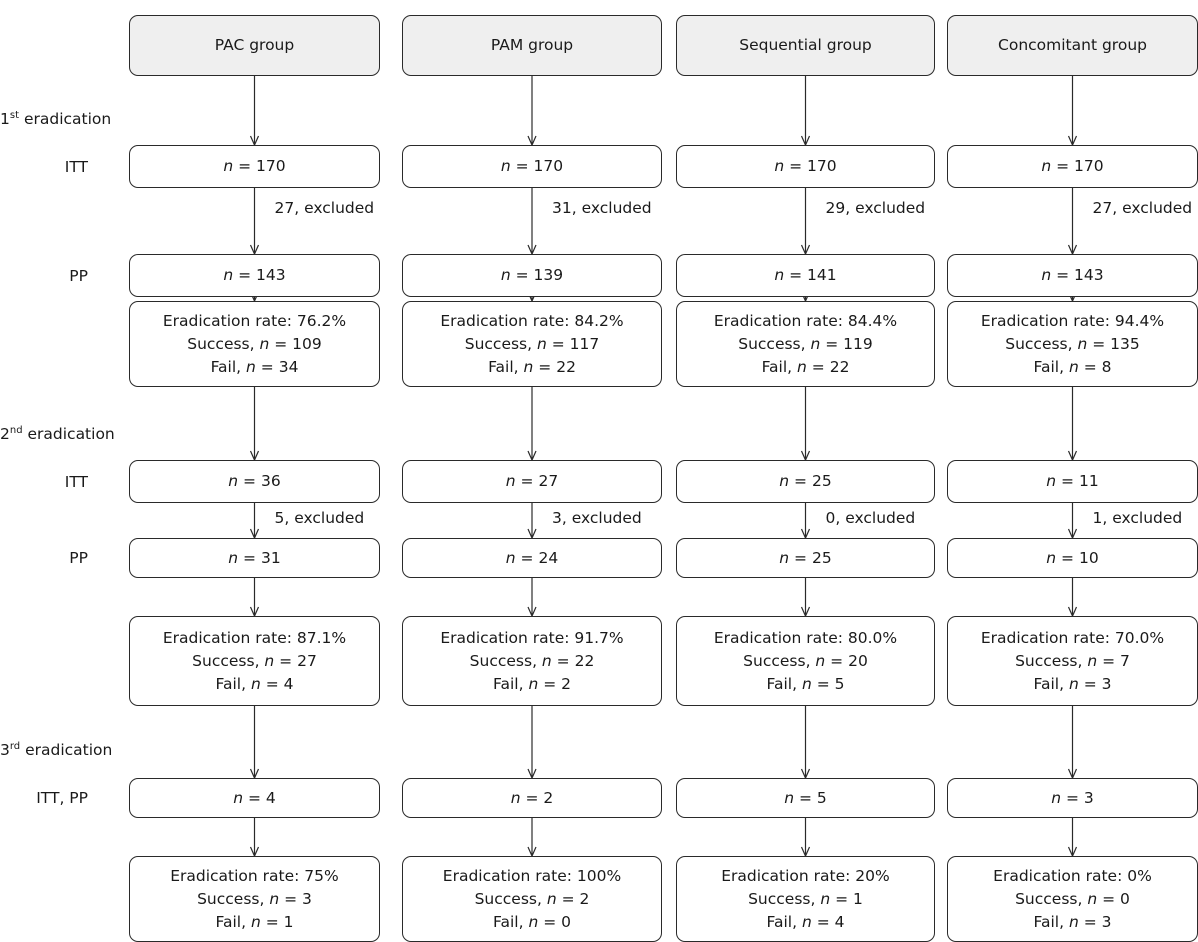 The height and width of the screenshot is (942, 1198). Describe the element at coordinates (254, 661) in the screenshot. I see `pac-group-res2-success-line: Success, n = 27` at that location.